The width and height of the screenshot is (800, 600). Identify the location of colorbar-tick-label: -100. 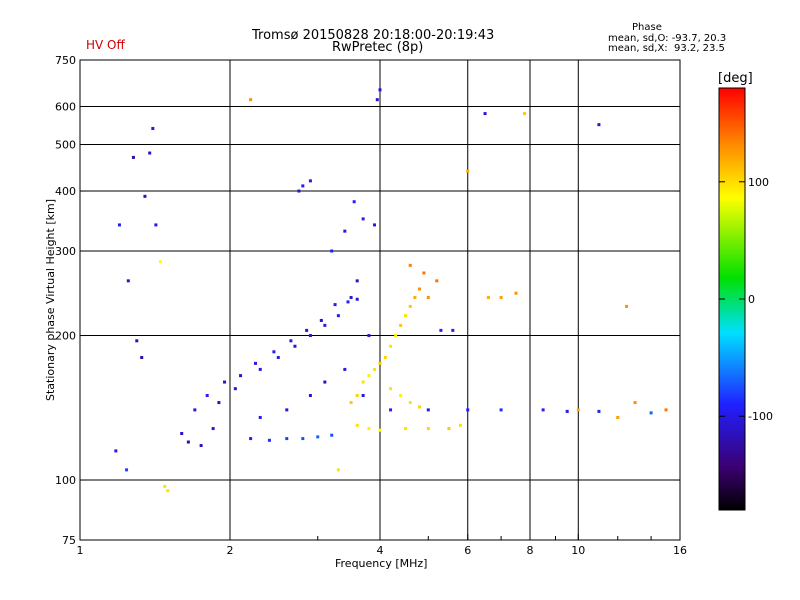
(760, 416).